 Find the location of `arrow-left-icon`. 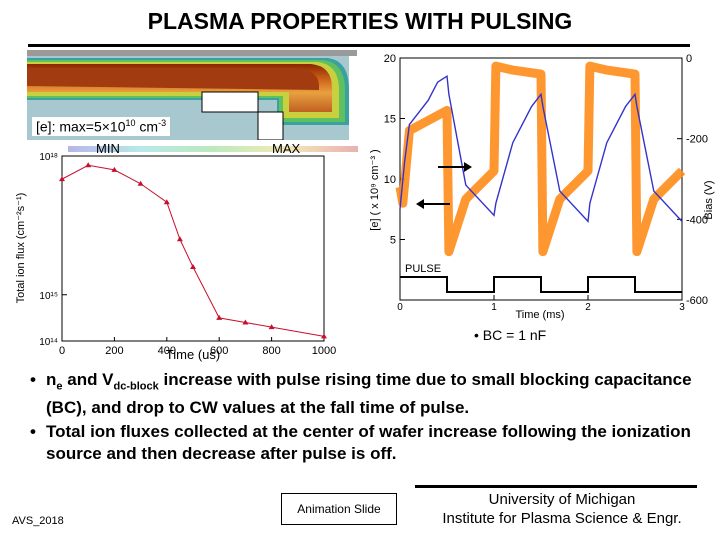

arrow-left-icon is located at coordinates (433, 204).